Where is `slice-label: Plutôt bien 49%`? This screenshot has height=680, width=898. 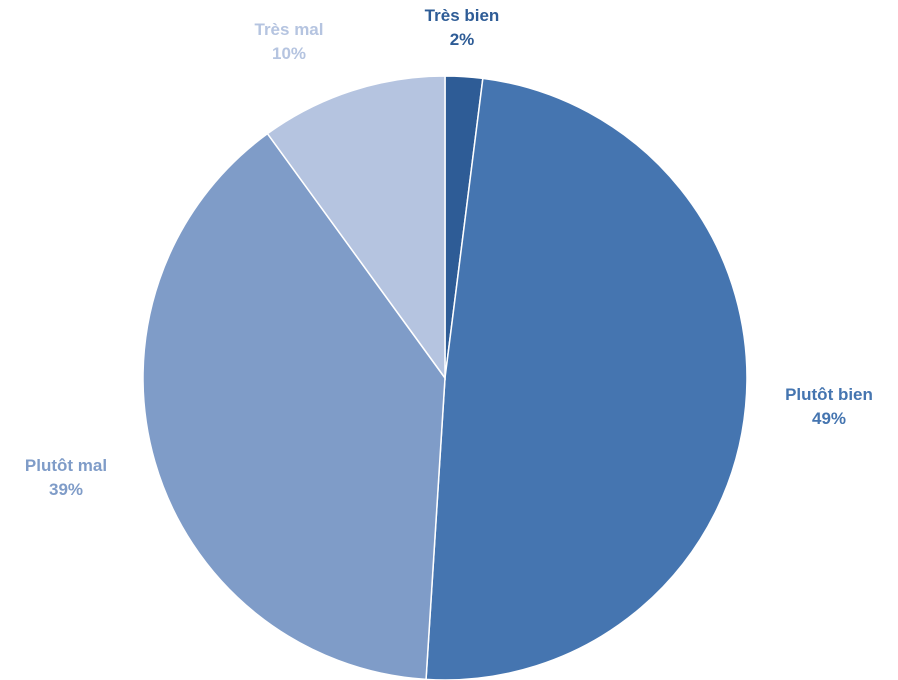
slice-label: Plutôt bien 49% is located at coordinates (829, 406).